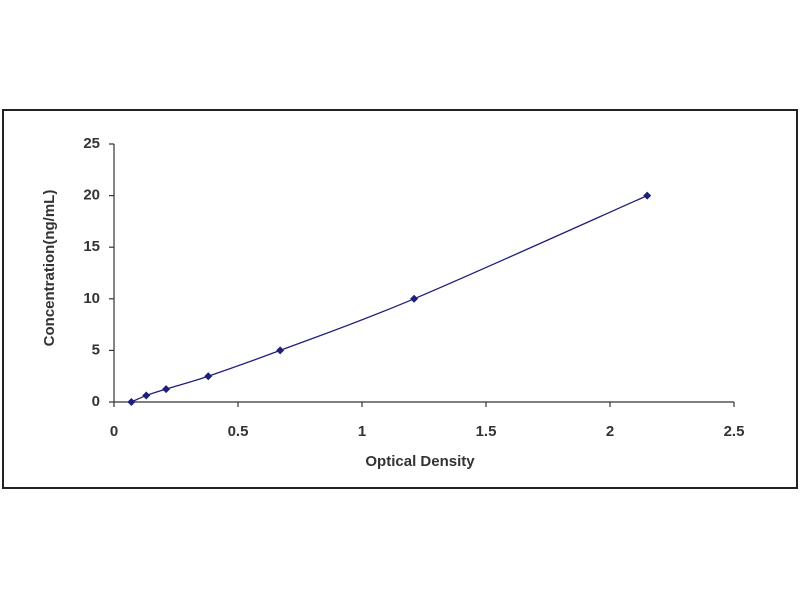  Describe the element at coordinates (734, 431) in the screenshot. I see `x-tick-label: 2.5` at that location.